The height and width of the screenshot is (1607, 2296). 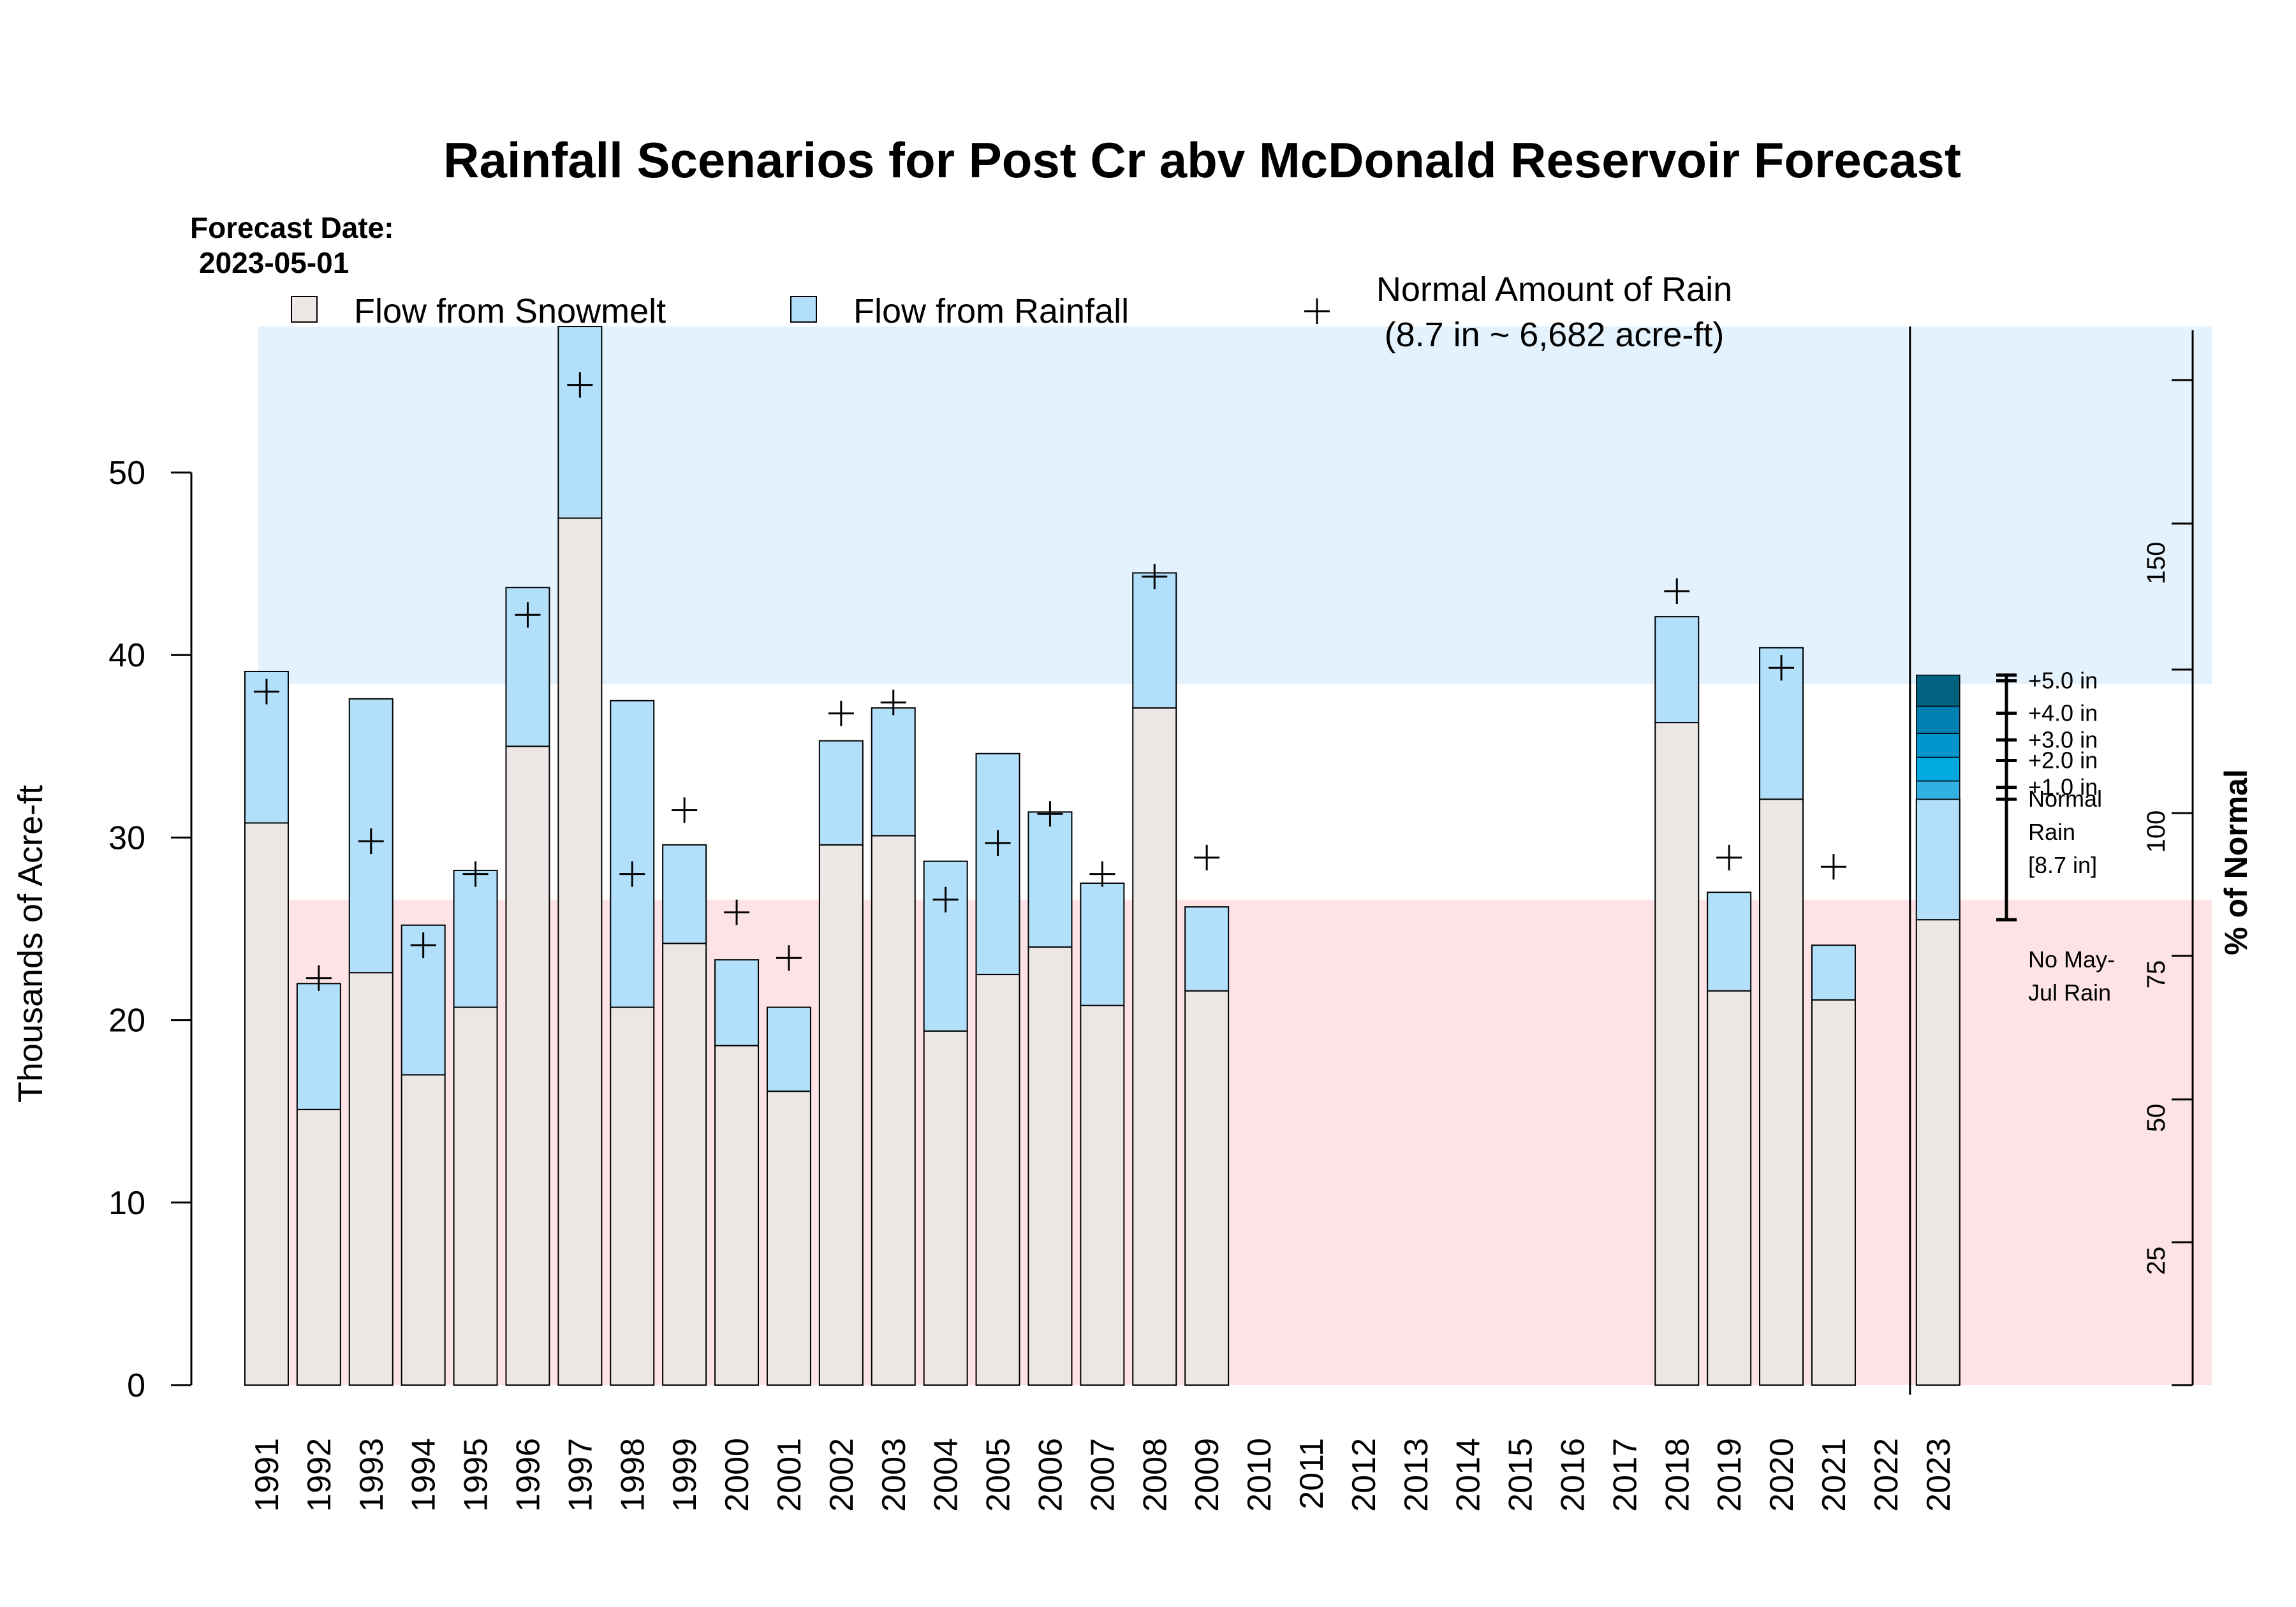 What do you see at coordinates (2156, 563) in the screenshot?
I see `y2-tick-label-150: 150` at bounding box center [2156, 563].